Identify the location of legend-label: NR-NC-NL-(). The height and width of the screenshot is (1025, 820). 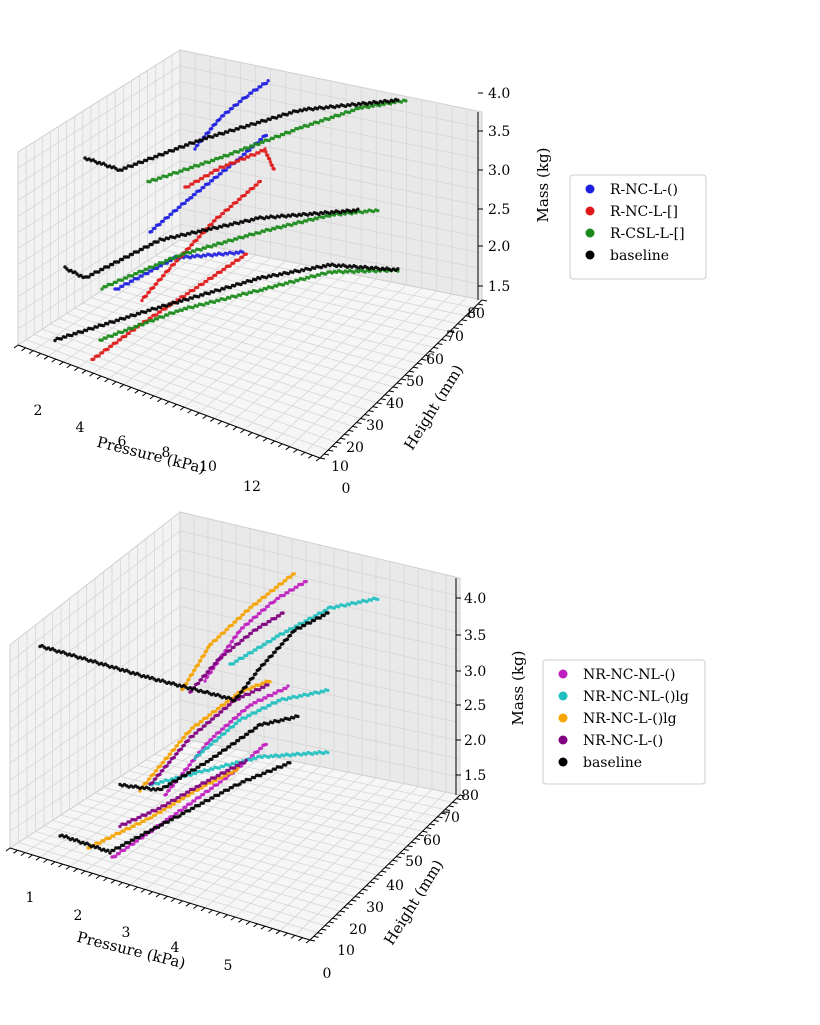
(629, 675).